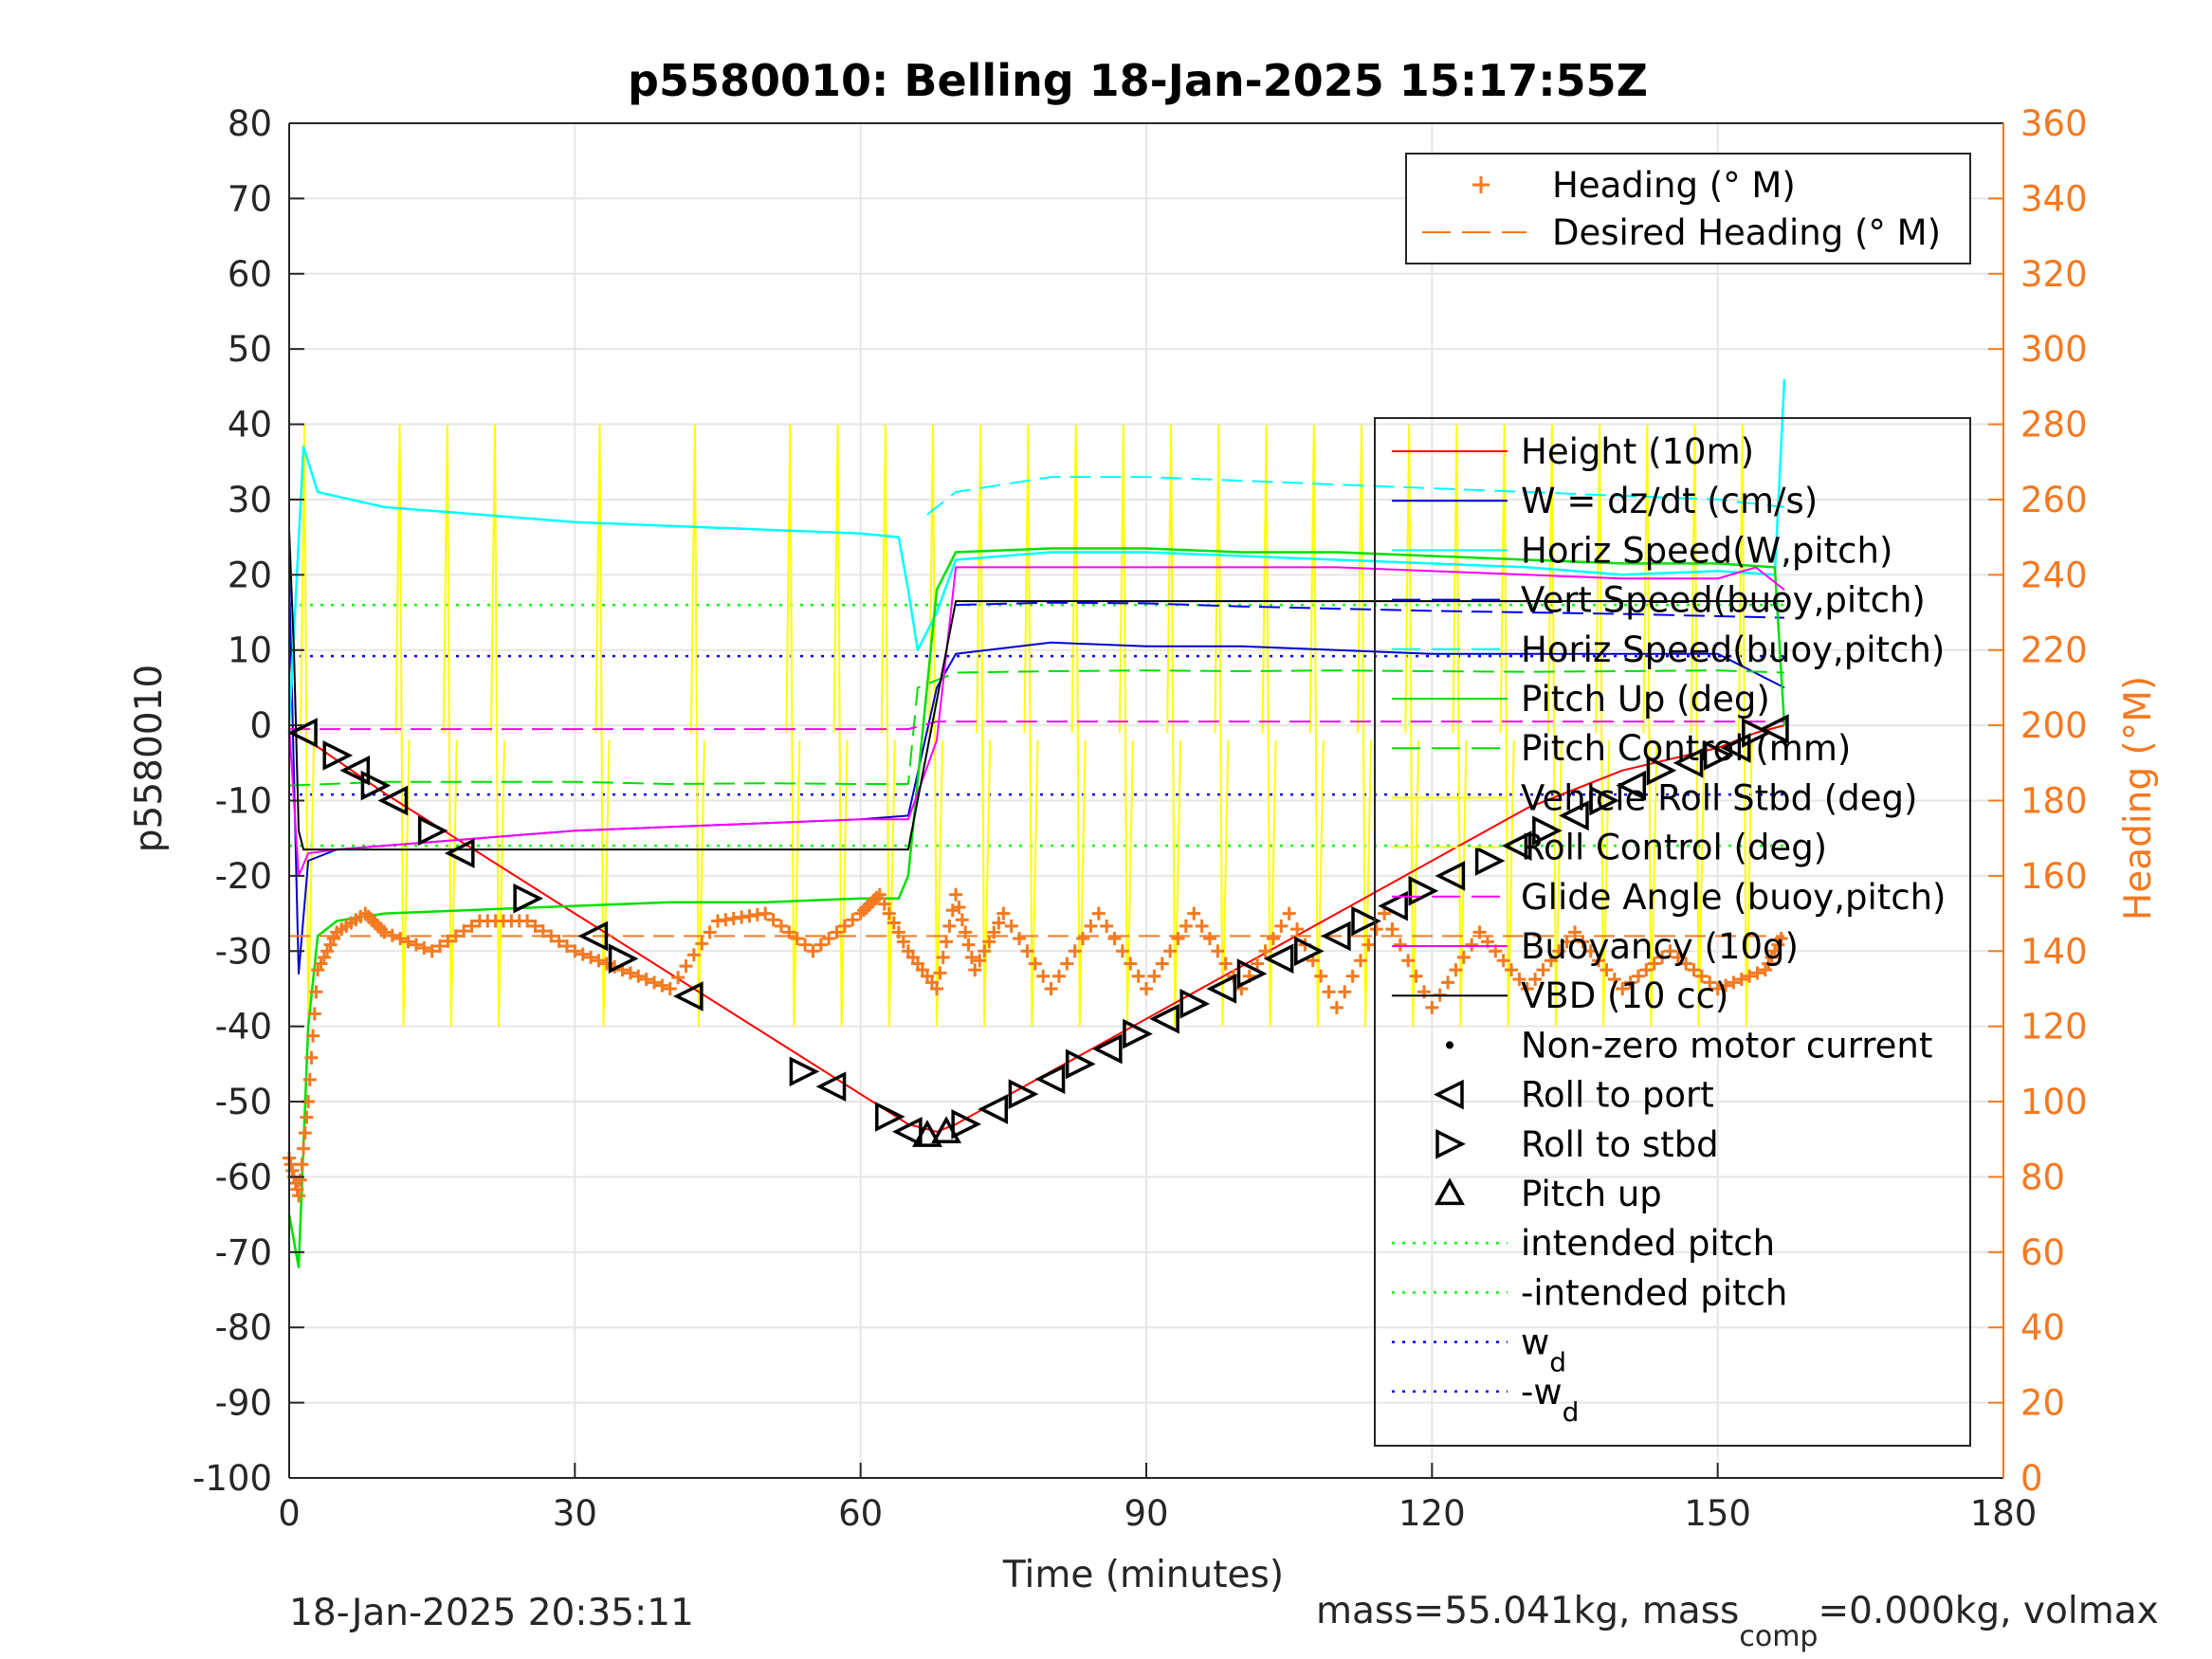 This screenshot has width=2212, height=1659. Describe the element at coordinates (2004, 1513) in the screenshot. I see `x-tick-label: 180` at that location.